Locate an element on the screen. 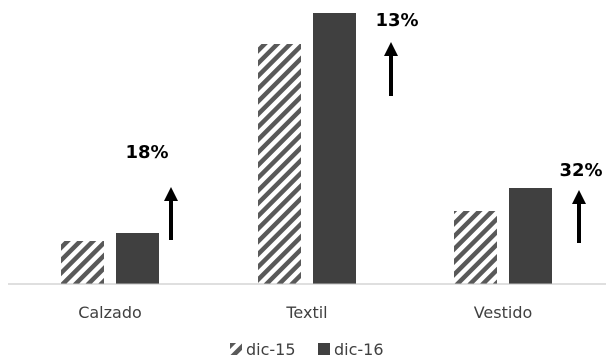 This screenshot has height=364, width=614. bar-dic-16-vestido is located at coordinates (530, 236).